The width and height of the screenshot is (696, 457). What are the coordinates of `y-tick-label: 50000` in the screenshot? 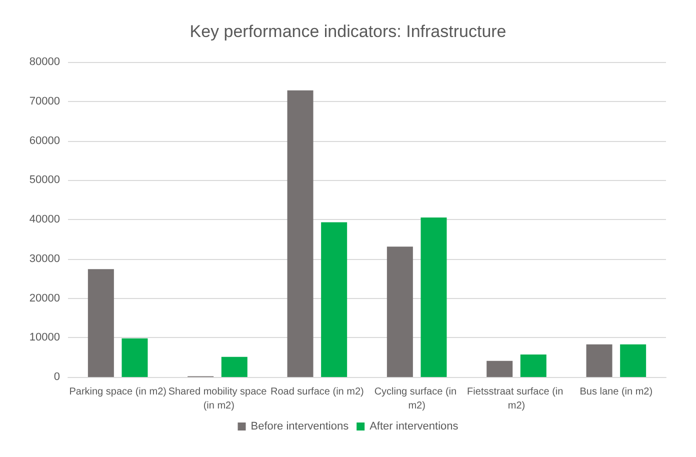 It's located at (44, 180).